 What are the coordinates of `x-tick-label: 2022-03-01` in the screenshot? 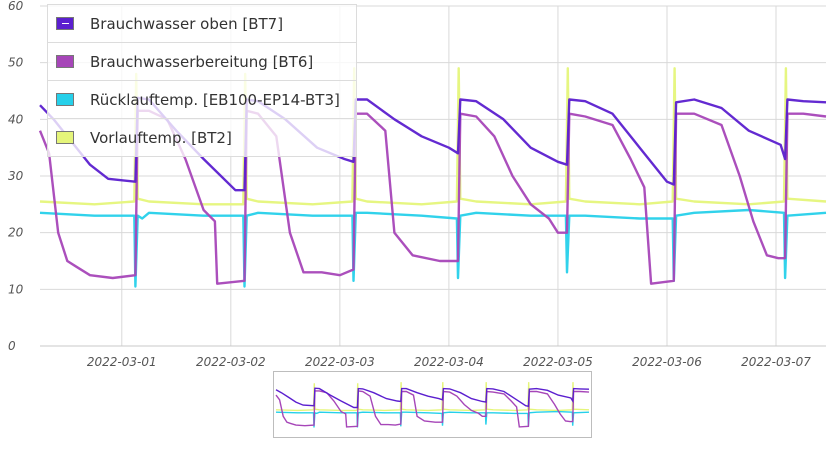 It's located at (122, 362).